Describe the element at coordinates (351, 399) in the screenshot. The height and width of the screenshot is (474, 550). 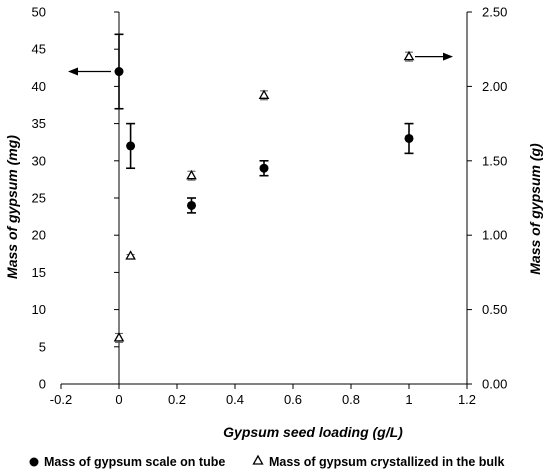
I see `x-tick-label: 0.8` at that location.